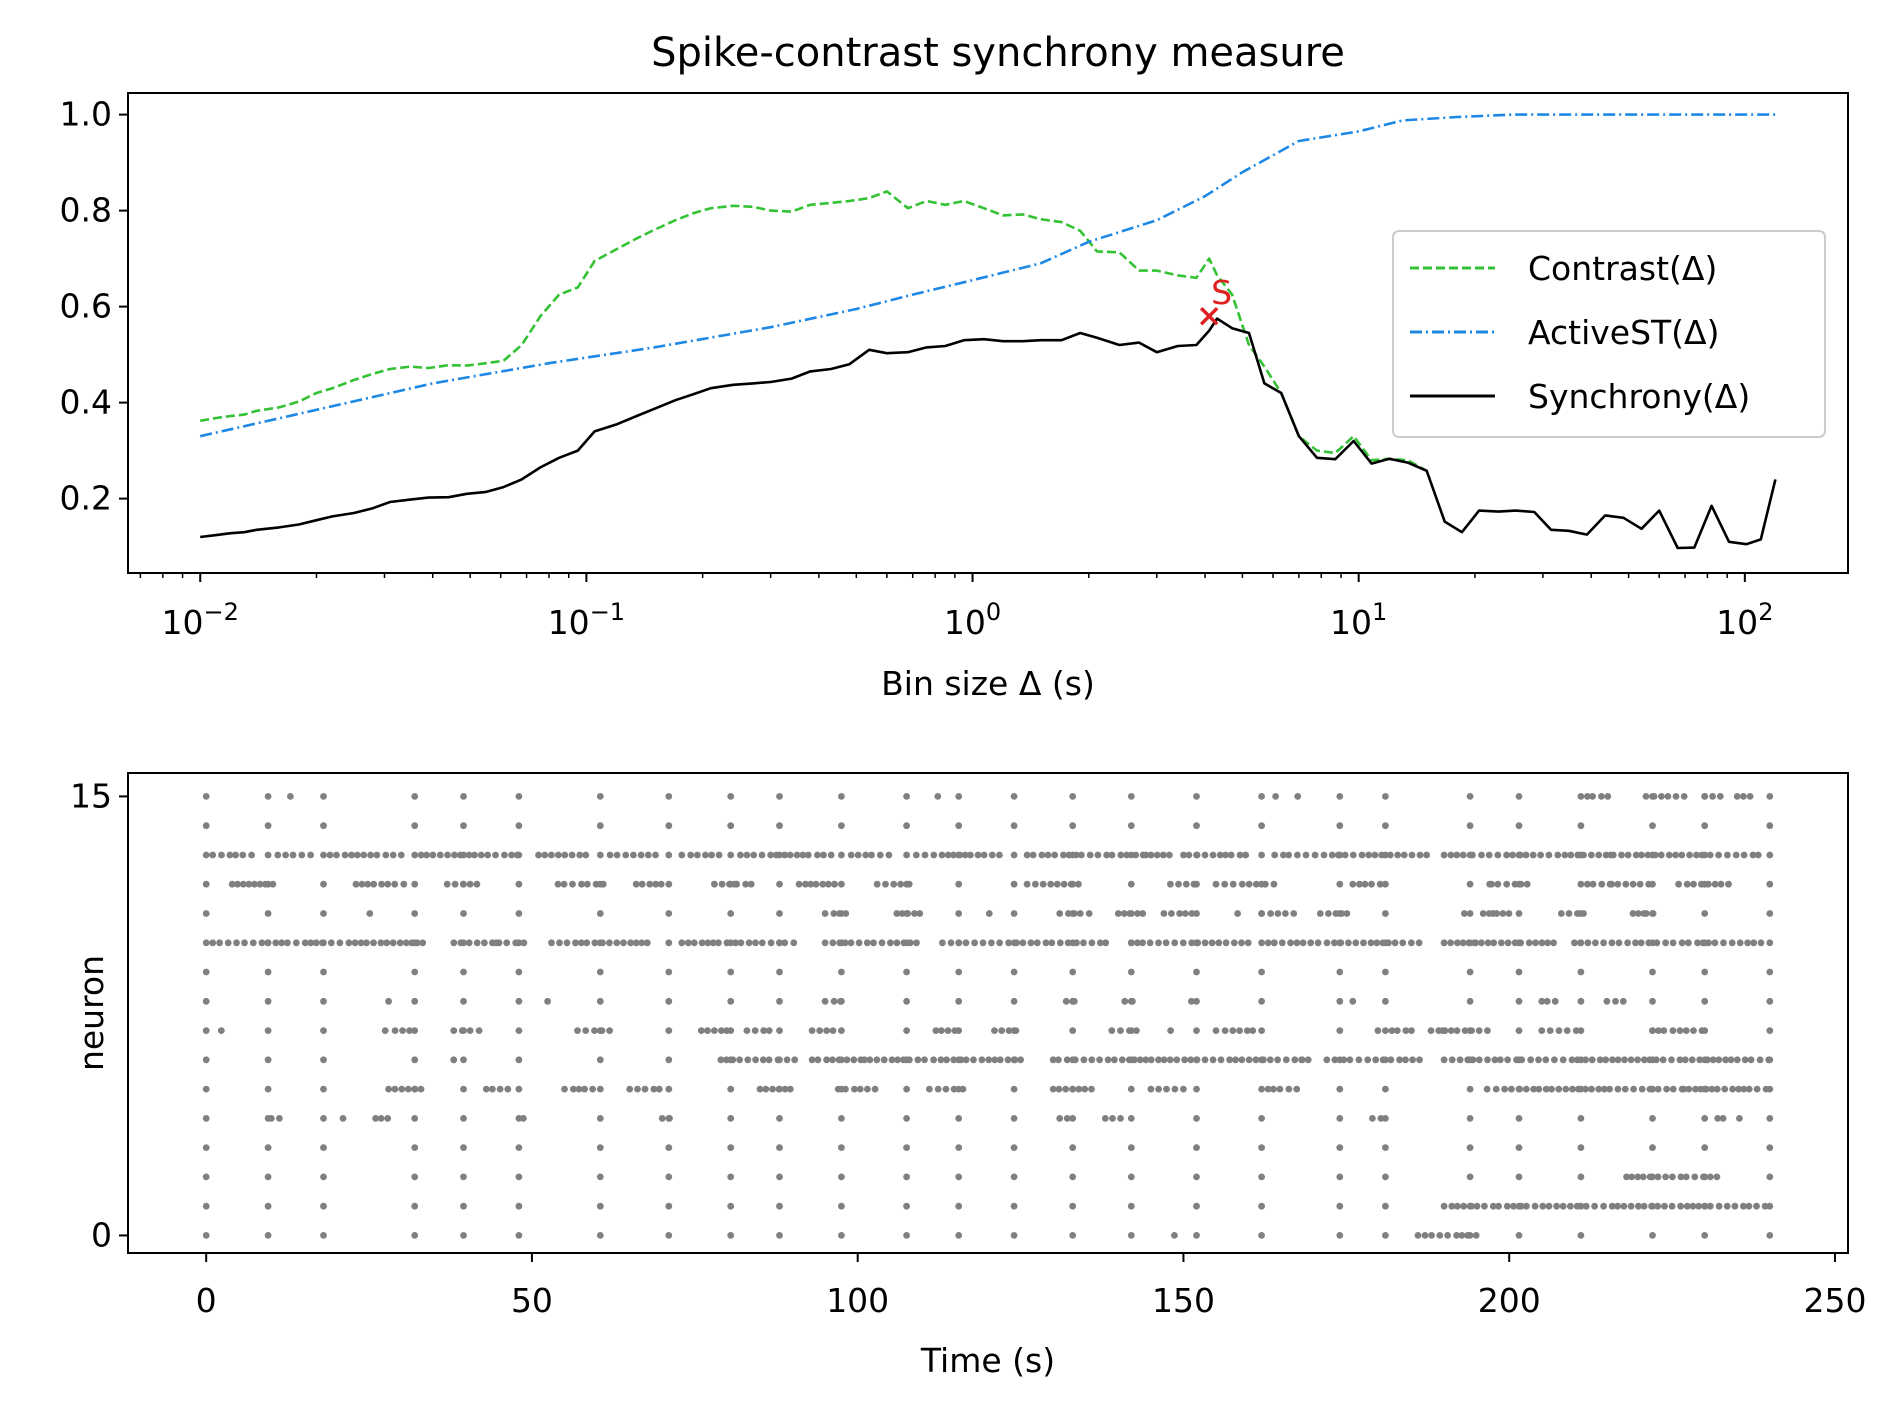 The width and height of the screenshot is (1889, 1405). What do you see at coordinates (1609, 334) in the screenshot?
I see `legend: Contrast(Δ) ActiveST(Δ) Synchrony(Δ)` at bounding box center [1609, 334].